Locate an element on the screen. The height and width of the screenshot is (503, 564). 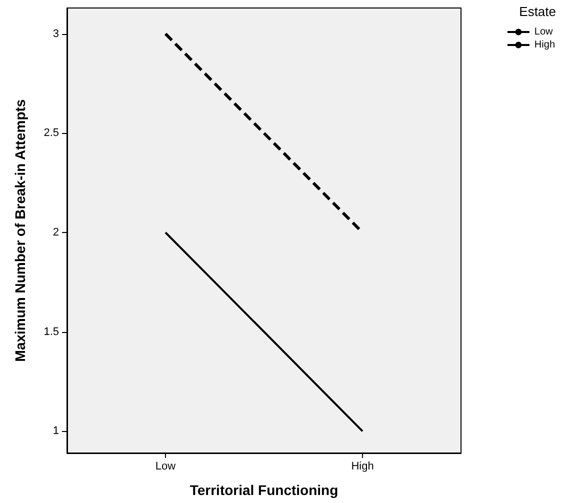
y-tick-label: 2.5 is located at coordinates (51, 133).